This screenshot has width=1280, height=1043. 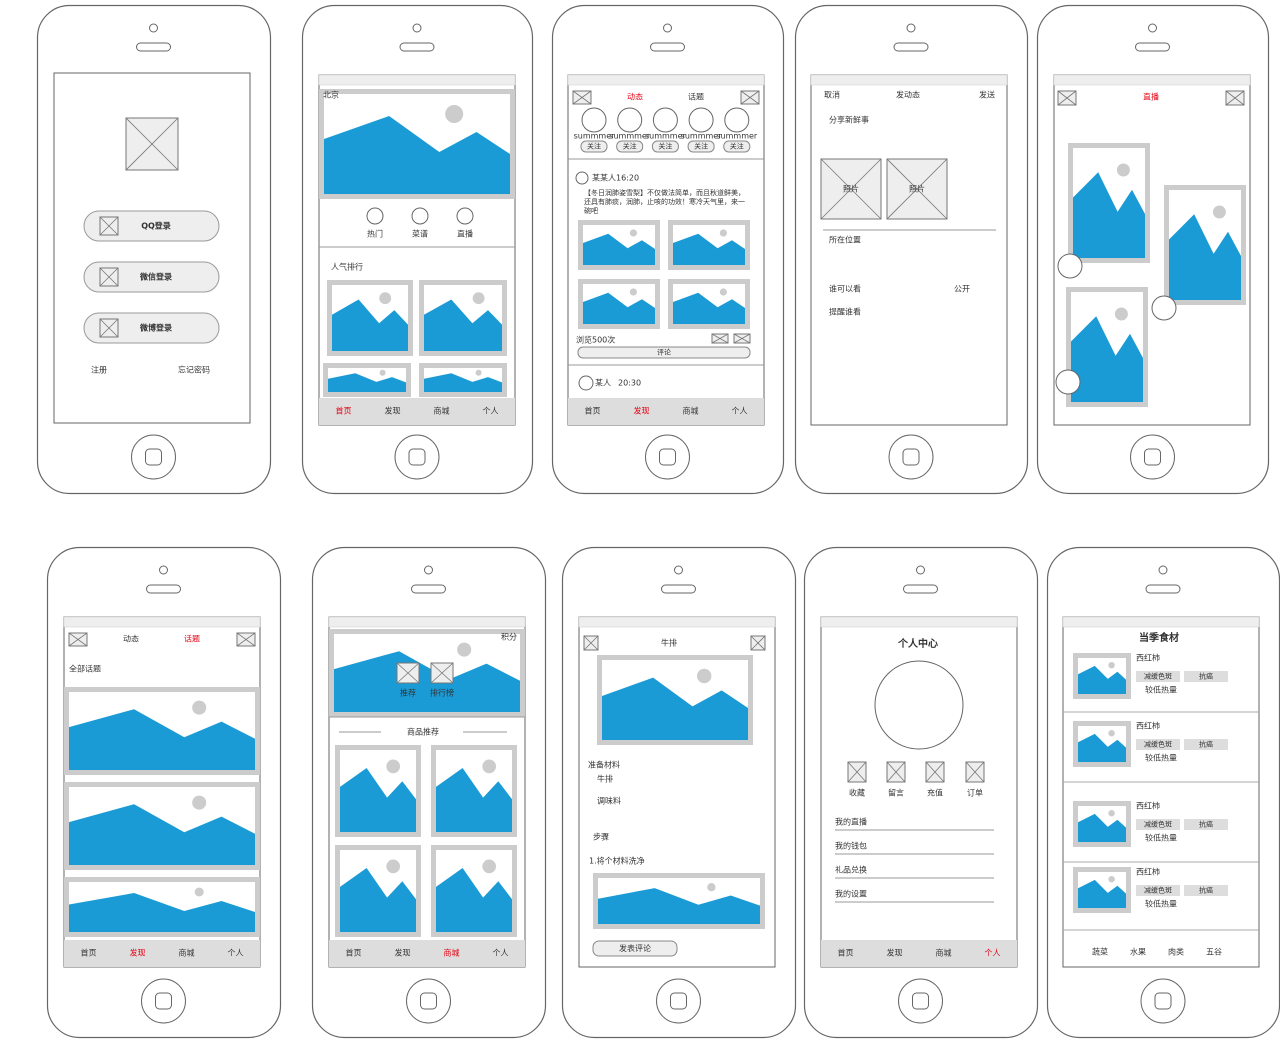 I want to click on label: 牛排, so click(x=605, y=779).